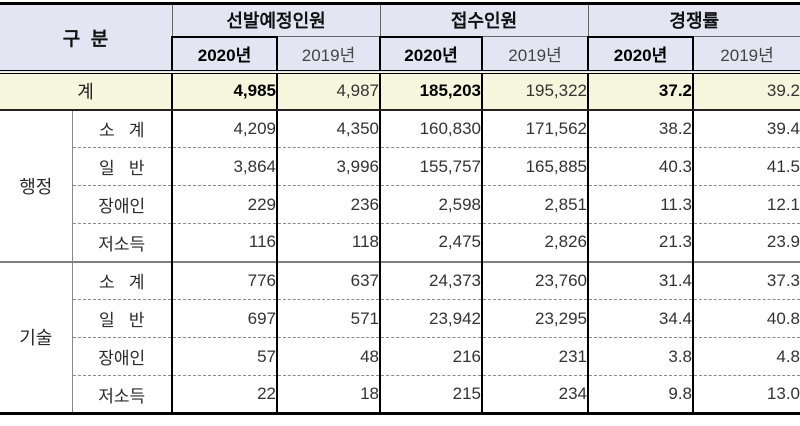  What do you see at coordinates (329, 55) in the screenshot?
I see `year-header-planned-2019: 2019년` at bounding box center [329, 55].